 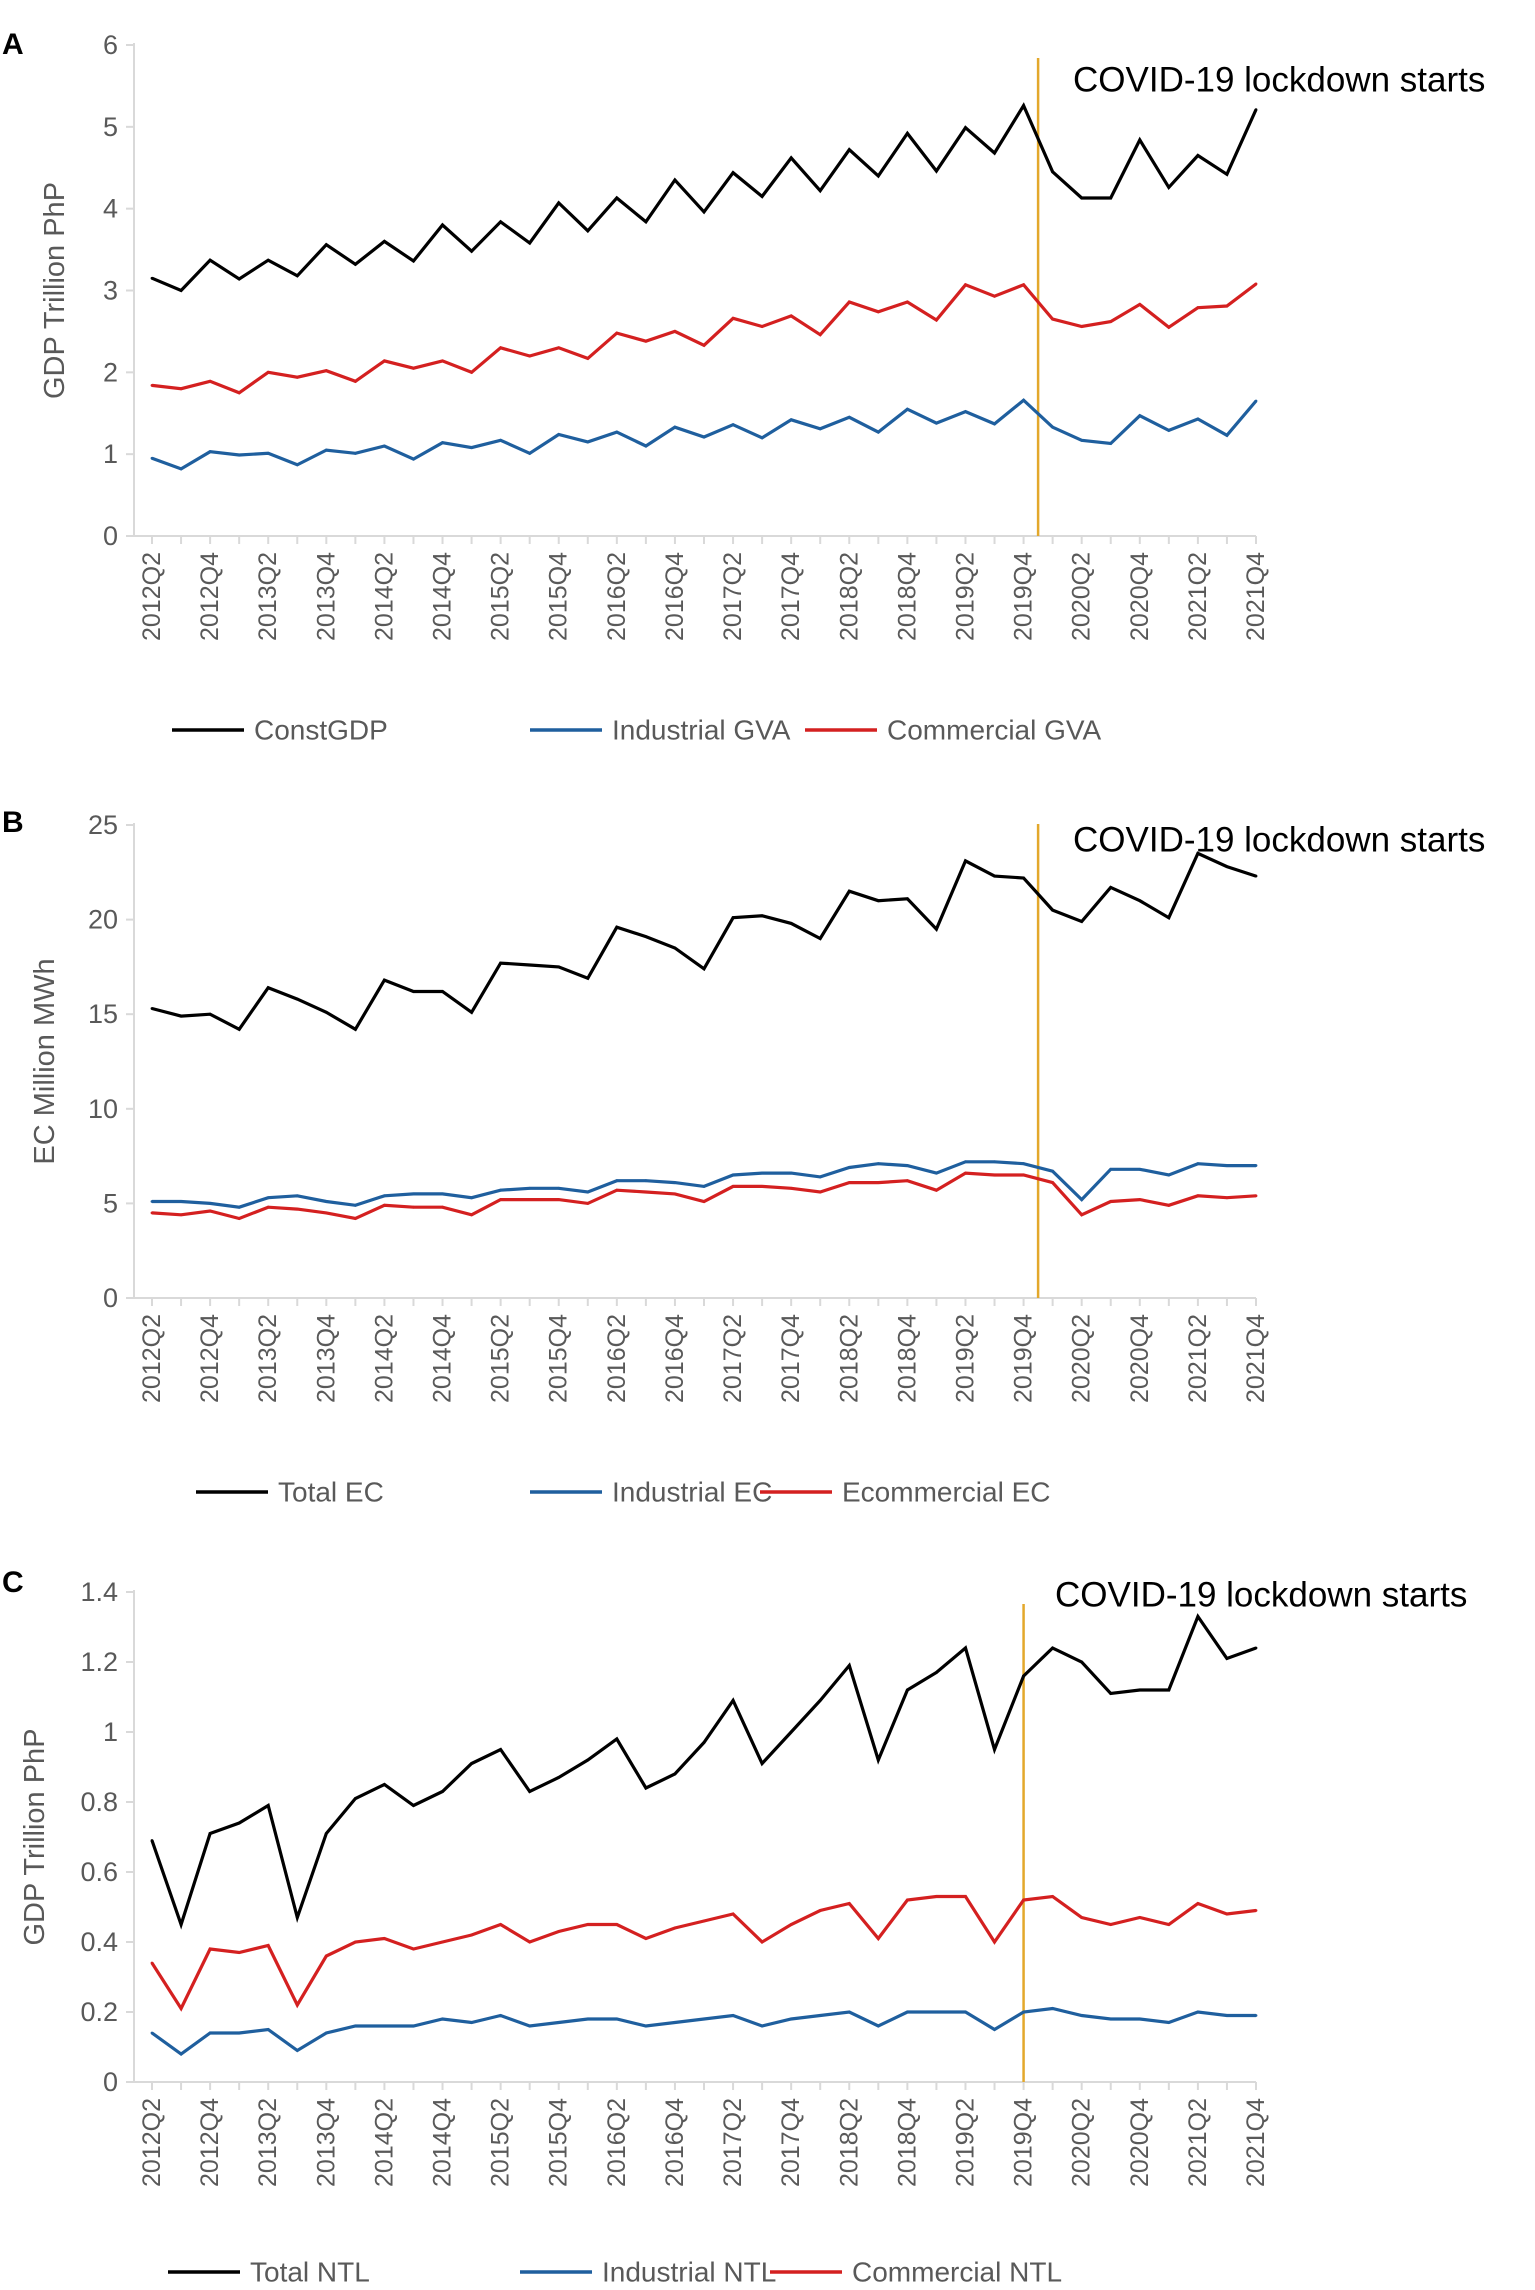 What do you see at coordinates (321, 730) in the screenshot?
I see `legend-label: ConstGDP` at bounding box center [321, 730].